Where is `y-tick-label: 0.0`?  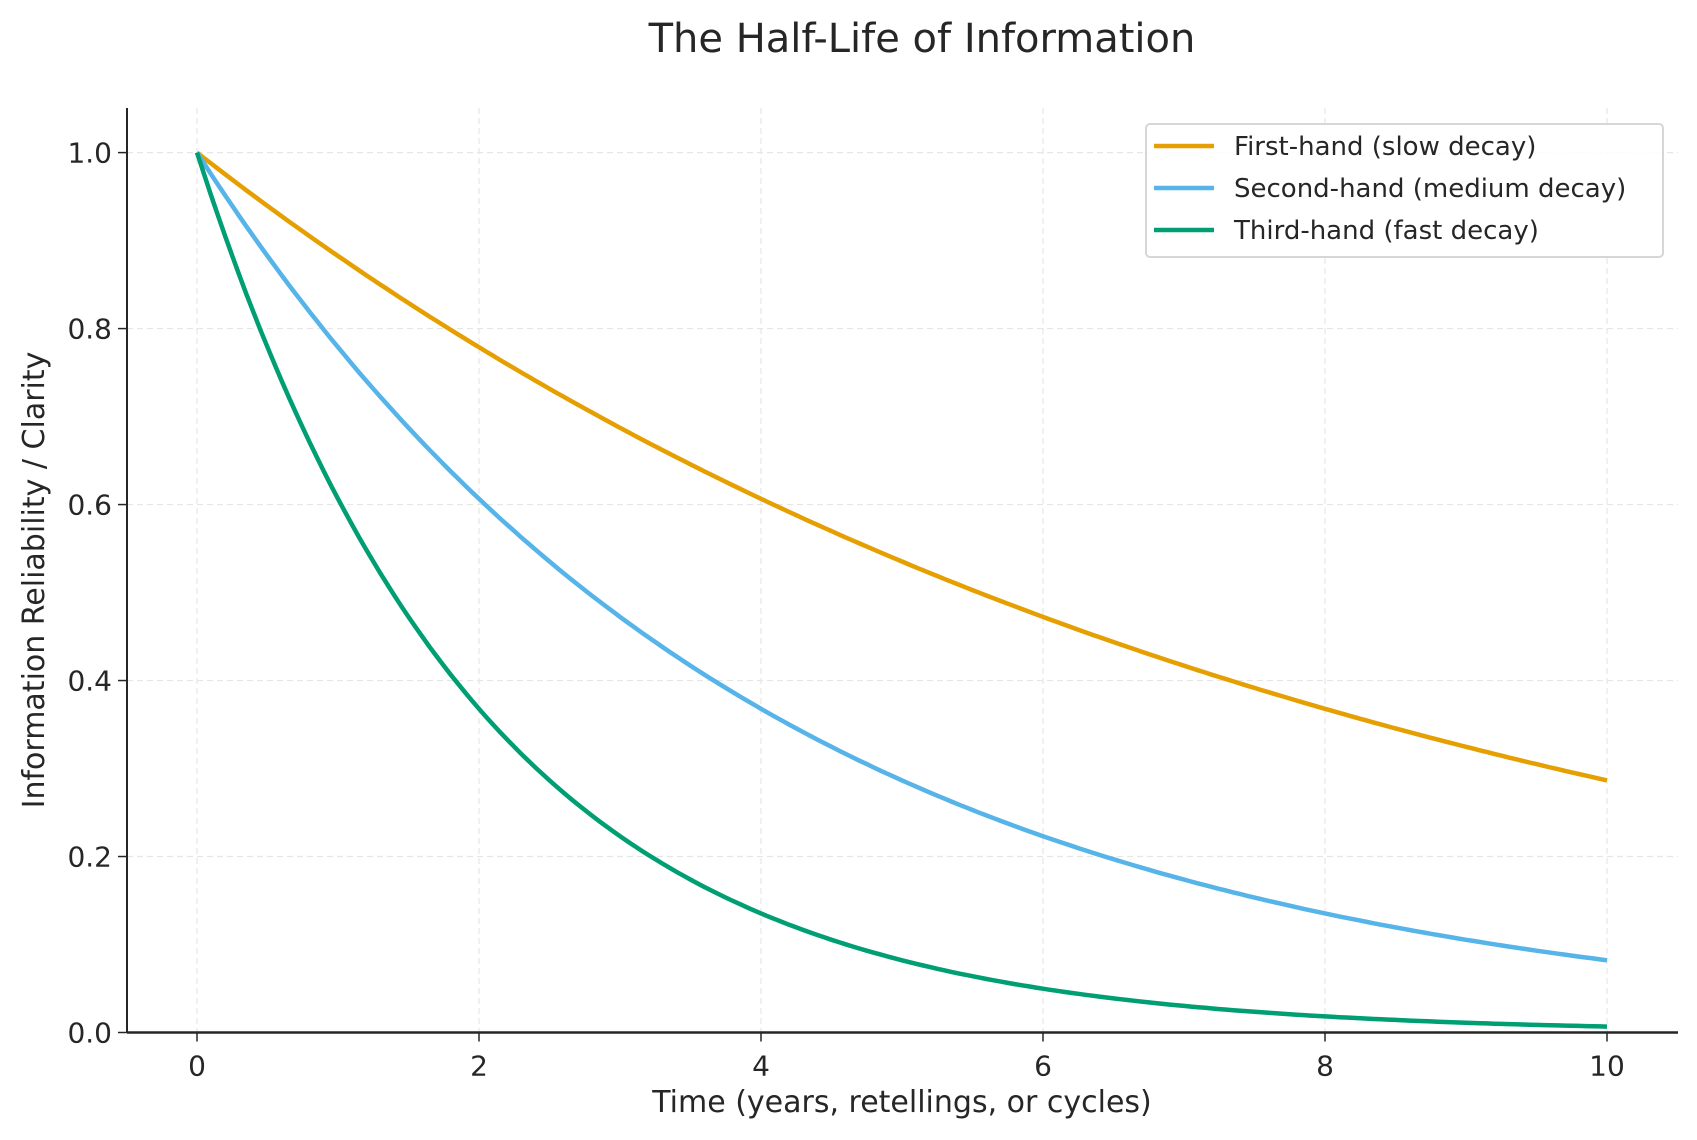 y-tick-label: 0.0 is located at coordinates (89, 1033).